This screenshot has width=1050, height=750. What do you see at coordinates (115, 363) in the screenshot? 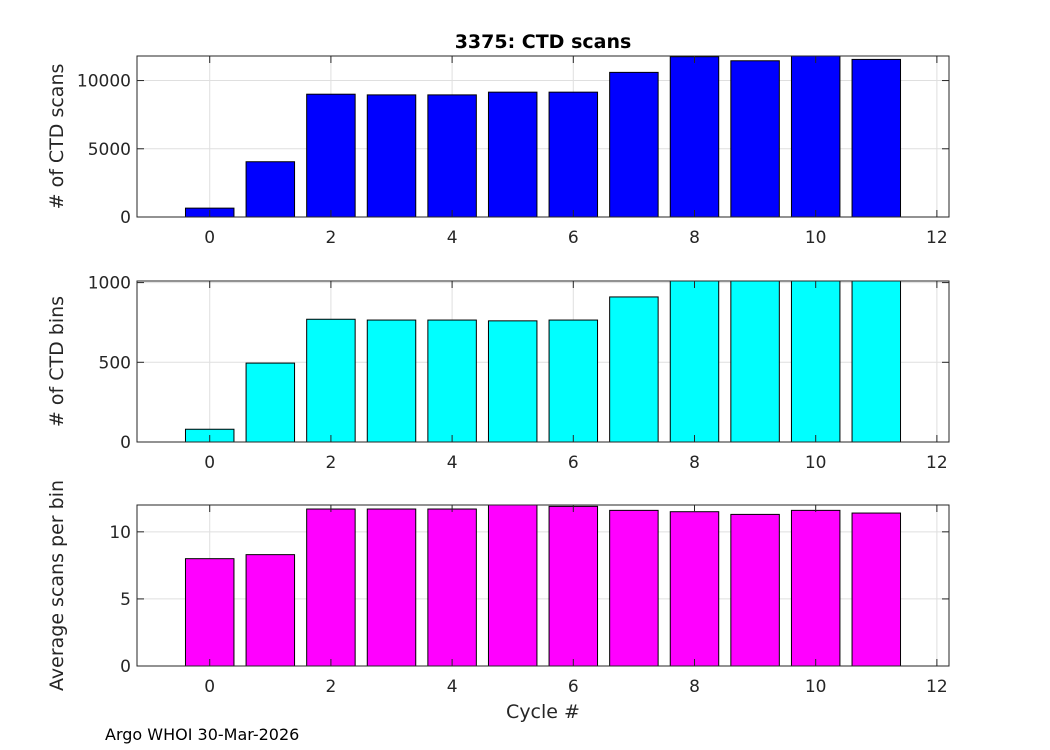
I see `y-tick-label: 500` at bounding box center [115, 363].